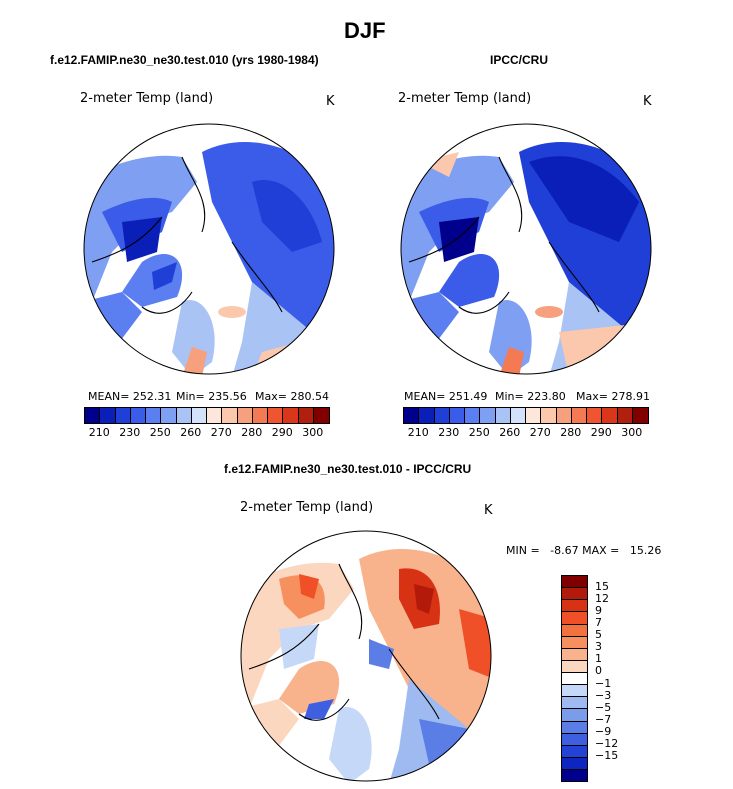 This screenshot has height=789, width=733. I want to click on diff-colorbar-label: 1, so click(598, 659).